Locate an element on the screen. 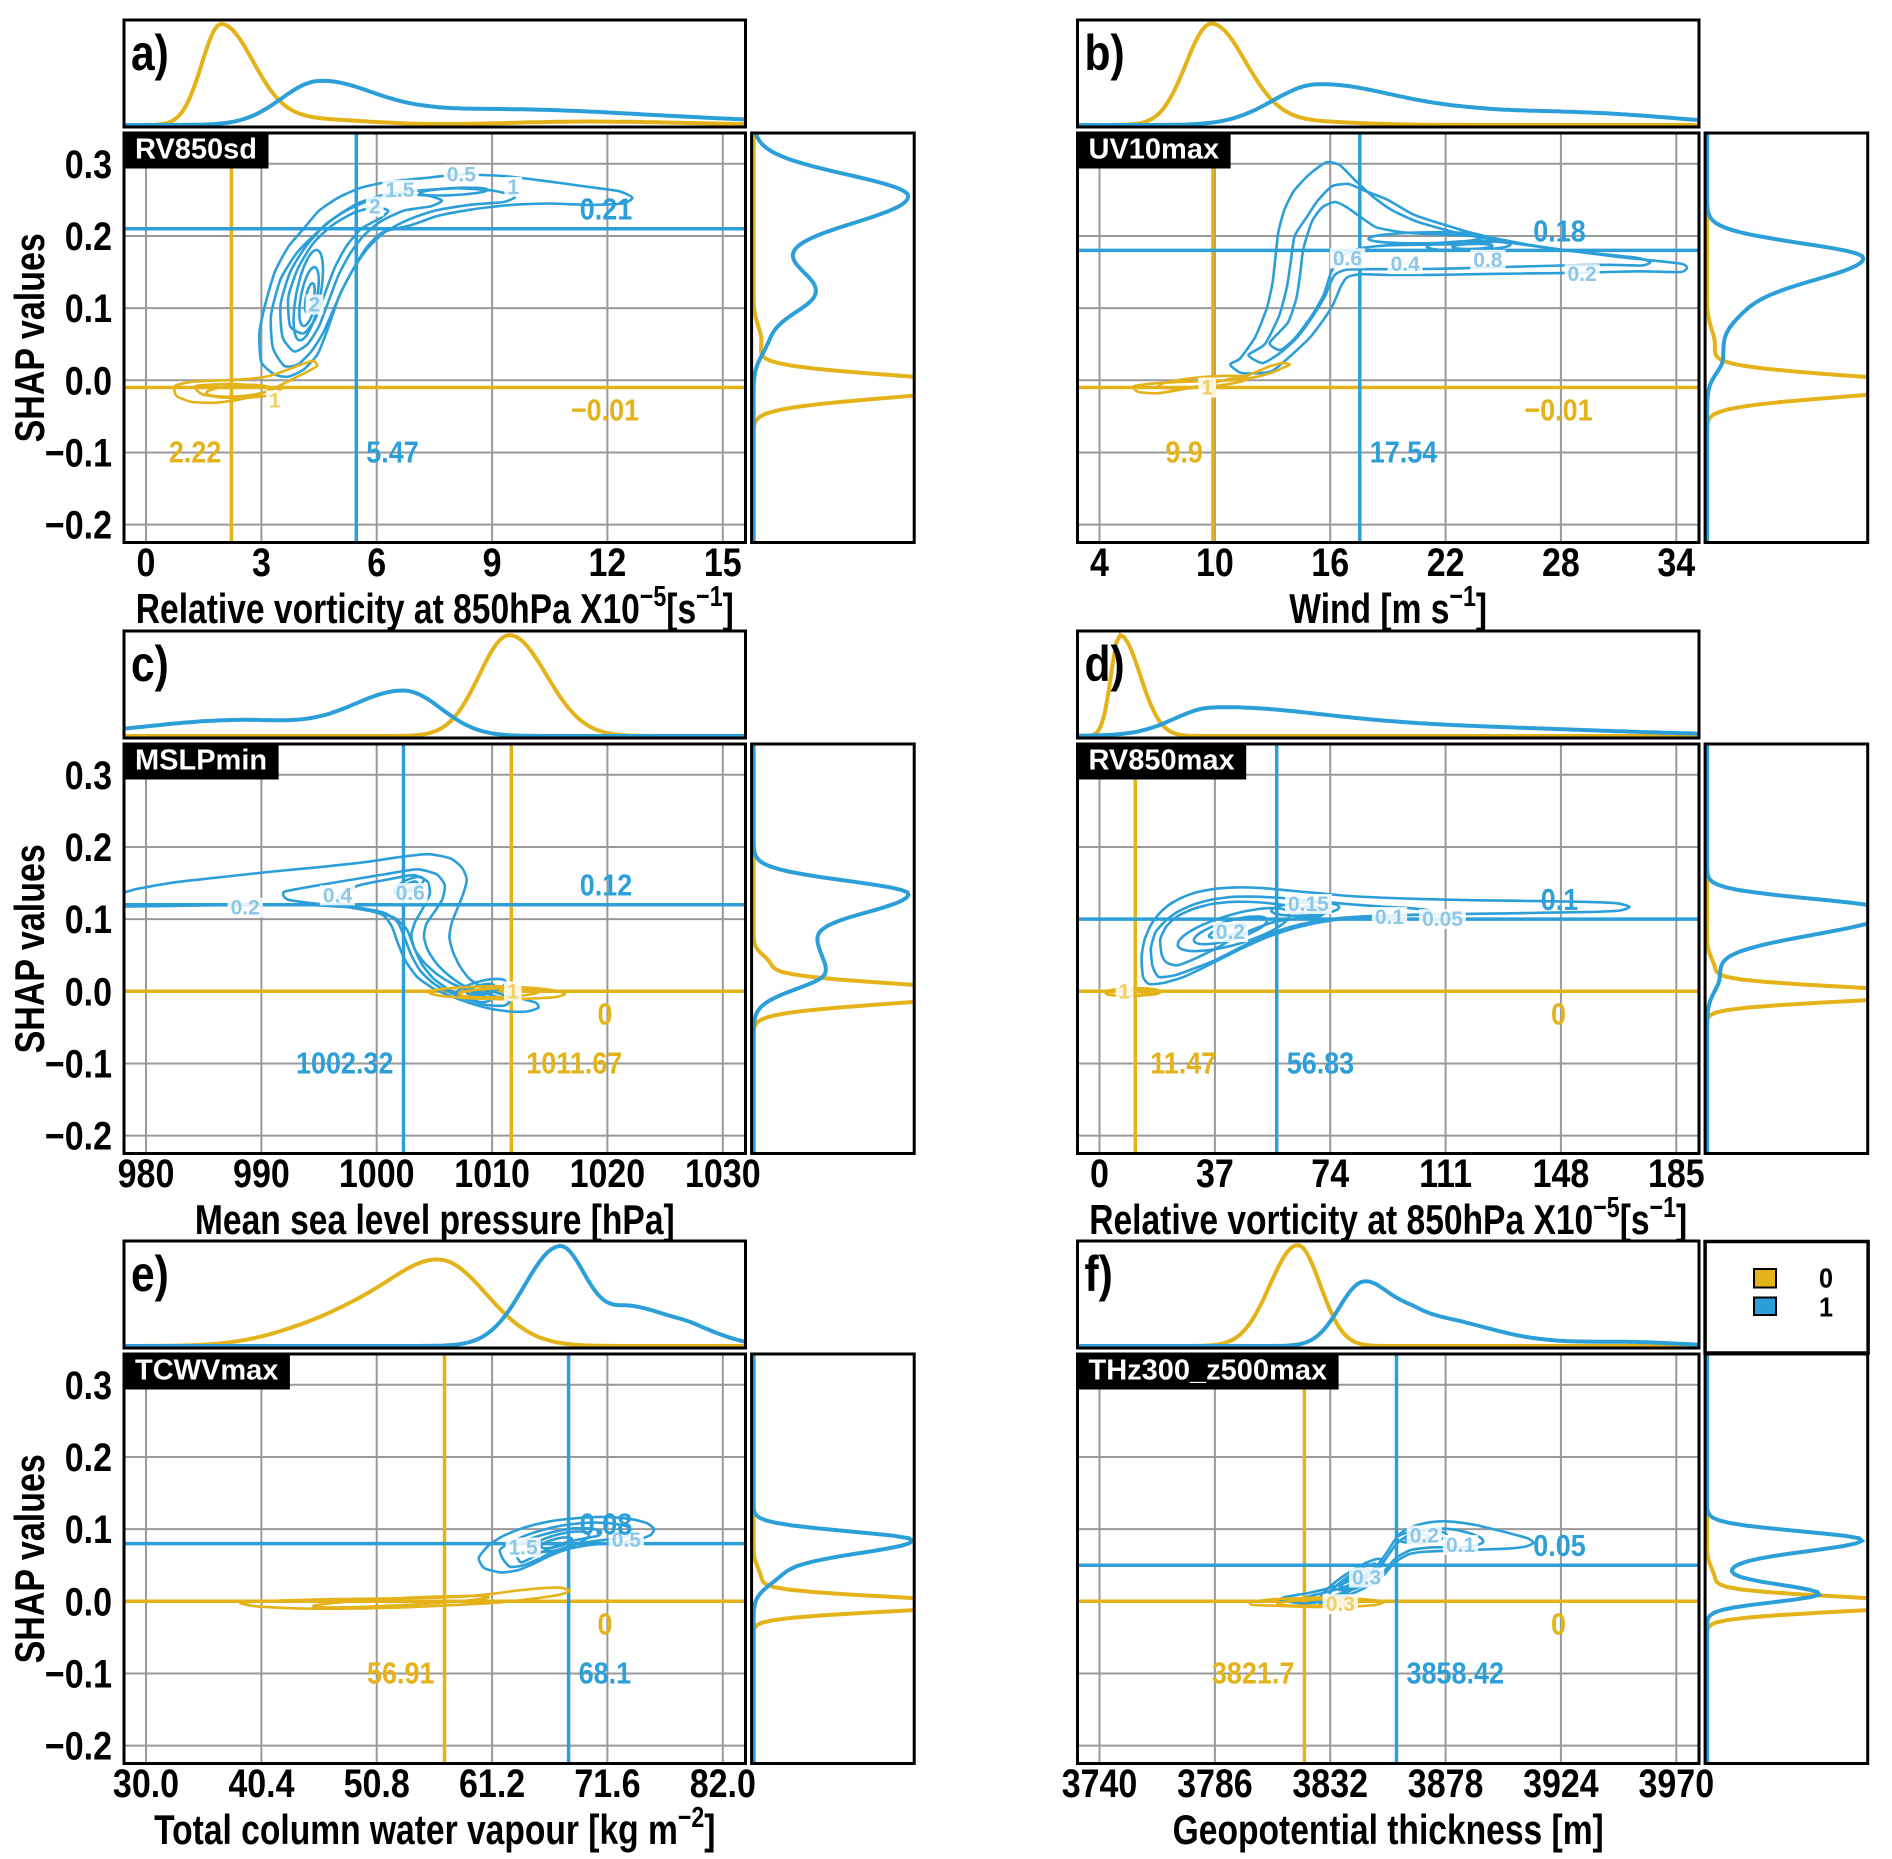 Image resolution: width=1892 pixels, height=1859 pixels. svg-text: 111 is located at coordinates (1445, 1172).